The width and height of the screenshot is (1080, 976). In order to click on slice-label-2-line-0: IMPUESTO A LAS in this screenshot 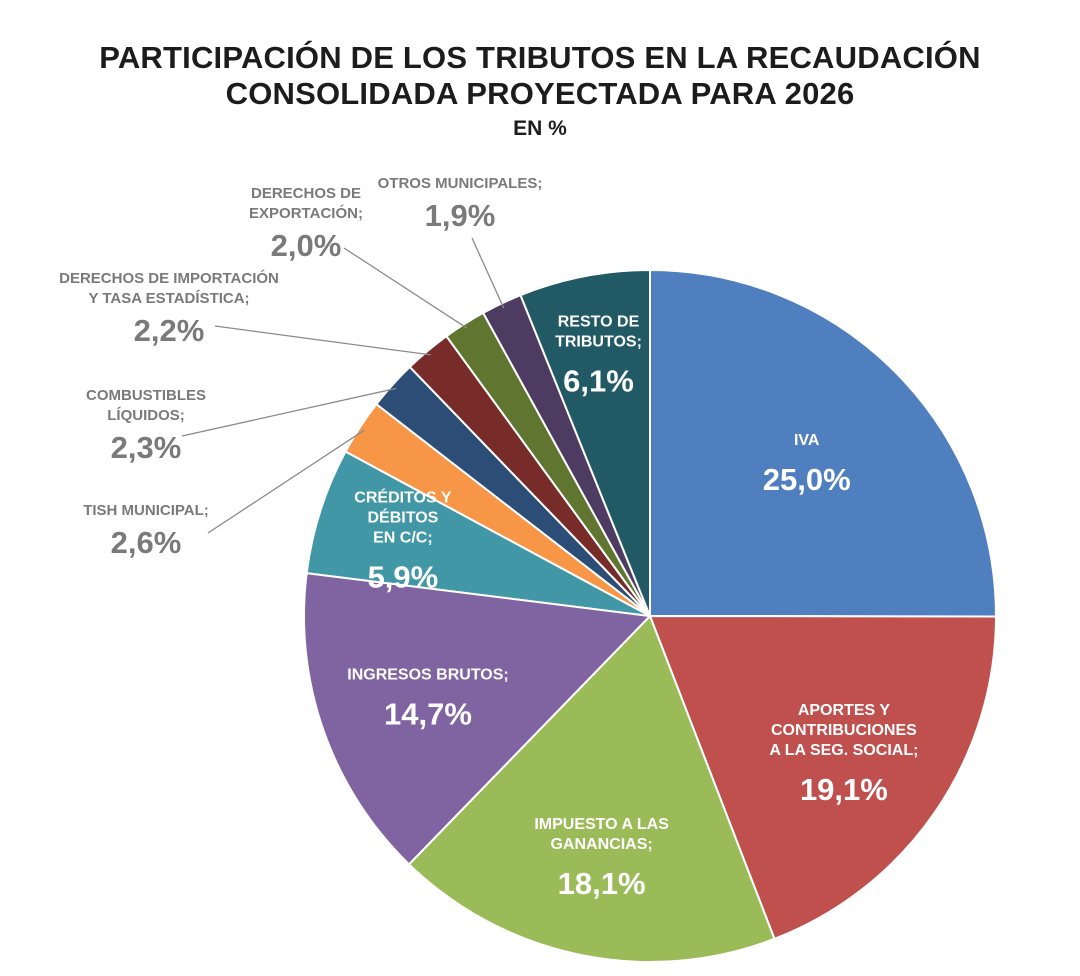, I will do `click(601, 824)`.